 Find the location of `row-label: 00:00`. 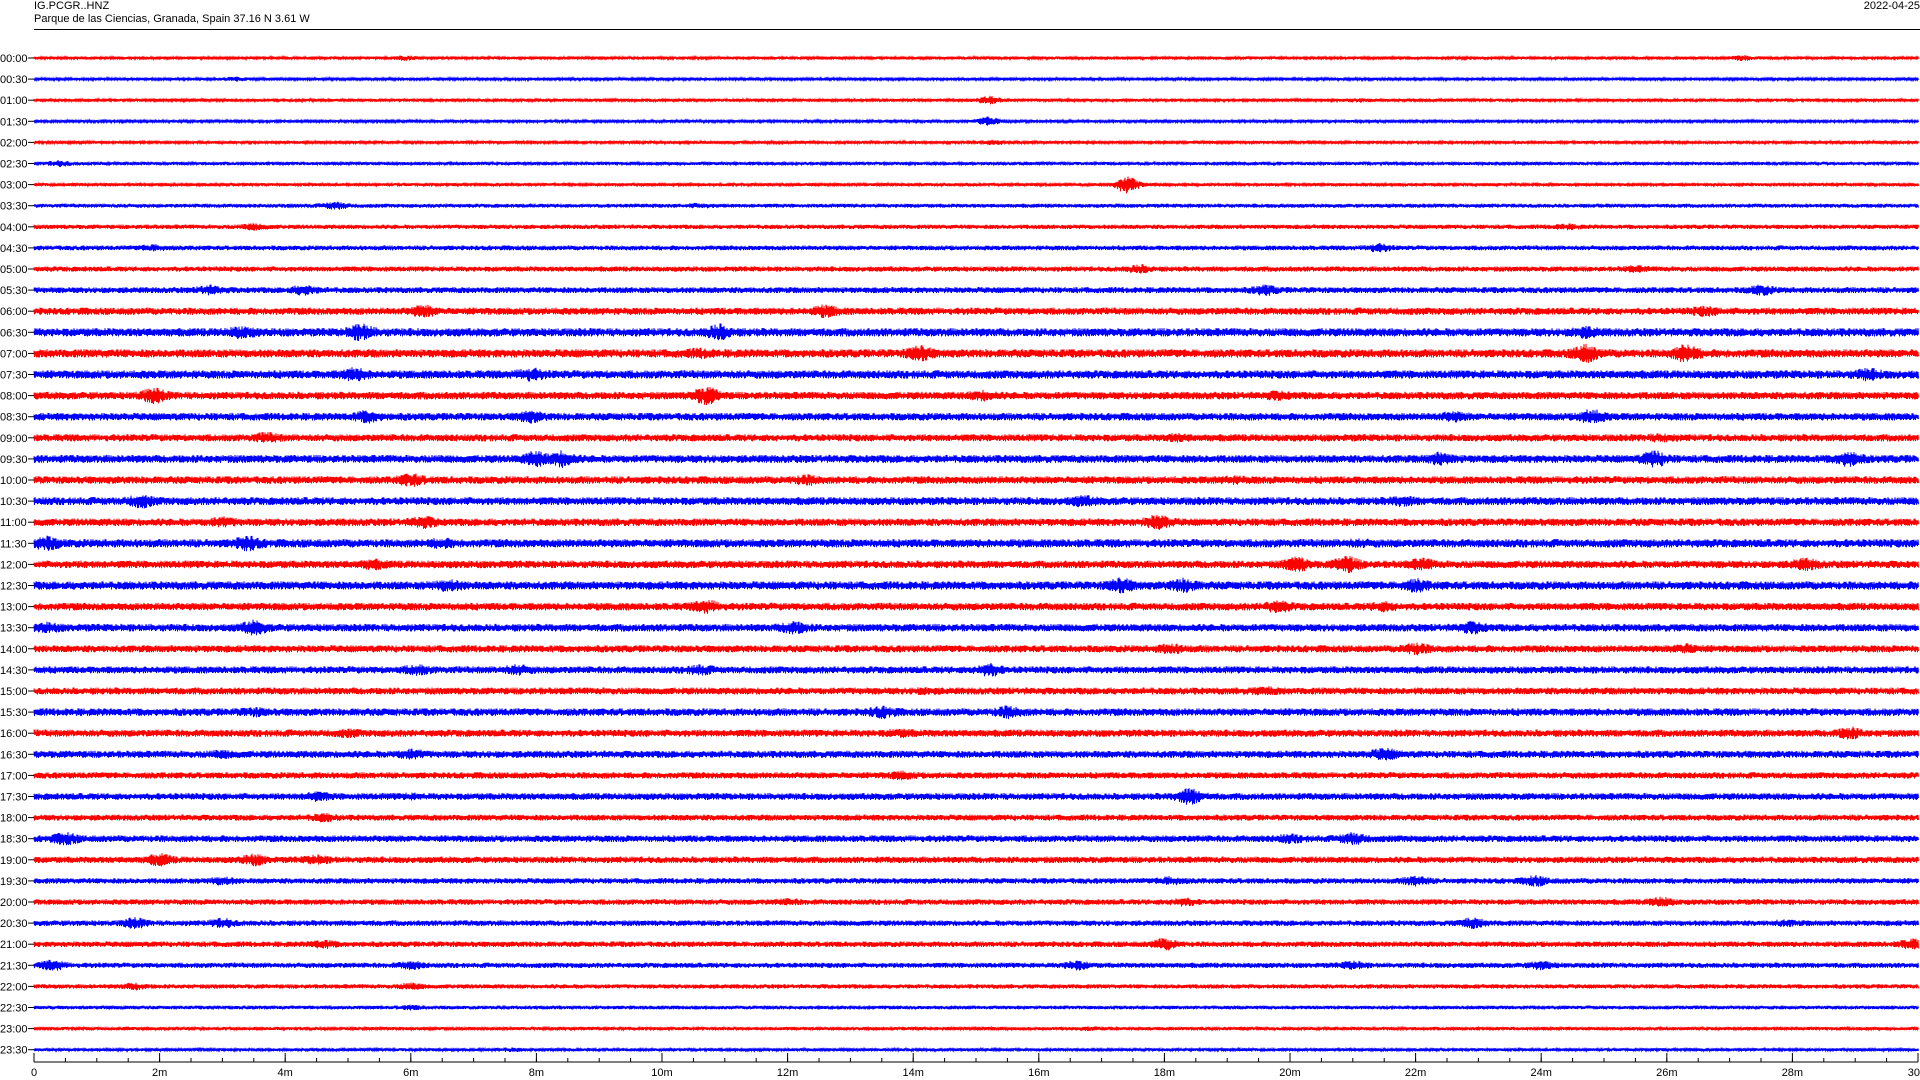

row-label: 00:00 is located at coordinates (14, 59).